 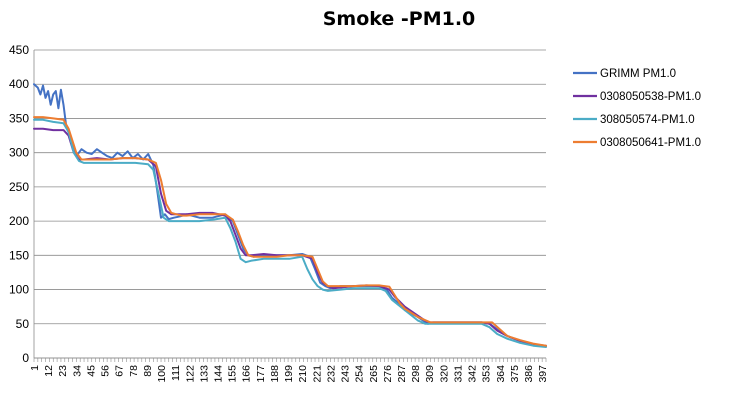 What do you see at coordinates (19, 255) in the screenshot?
I see `y-tick-label: 150` at bounding box center [19, 255].